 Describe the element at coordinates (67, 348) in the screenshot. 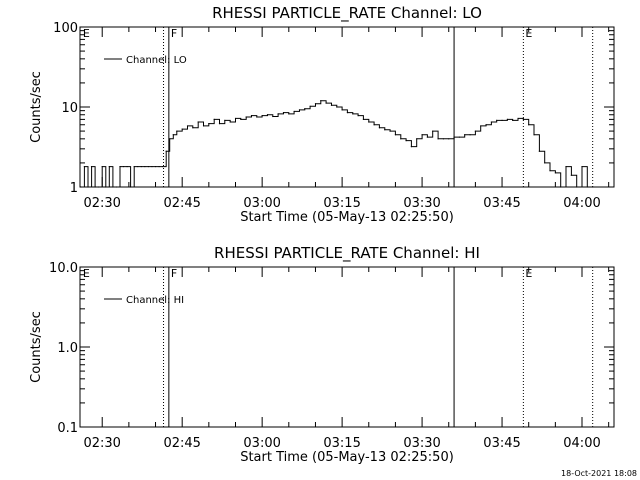

I see `y-tick-label: 1.0` at that location.